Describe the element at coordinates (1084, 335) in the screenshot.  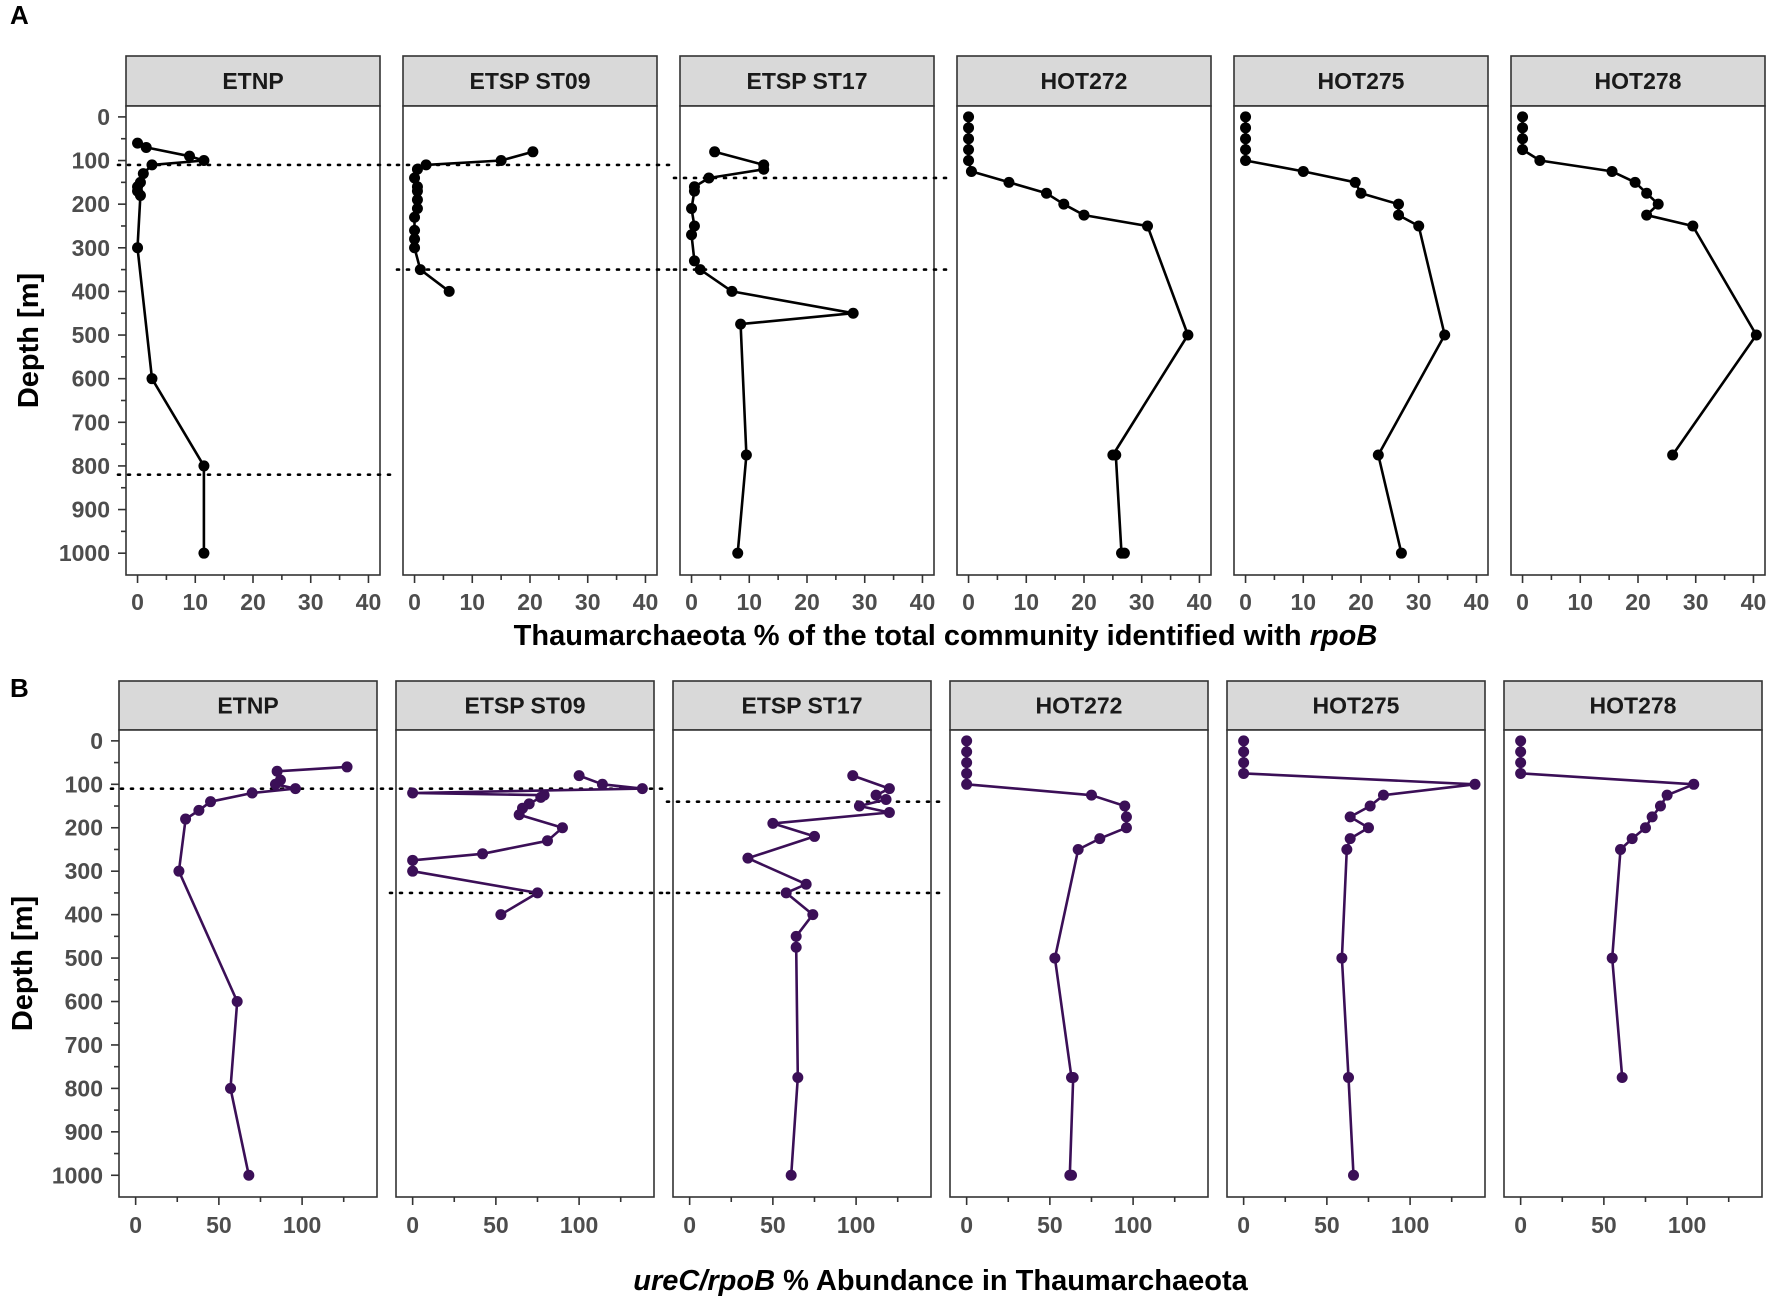
I see `facet-hot272: HOT272 0 10 20 30 40` at that location.